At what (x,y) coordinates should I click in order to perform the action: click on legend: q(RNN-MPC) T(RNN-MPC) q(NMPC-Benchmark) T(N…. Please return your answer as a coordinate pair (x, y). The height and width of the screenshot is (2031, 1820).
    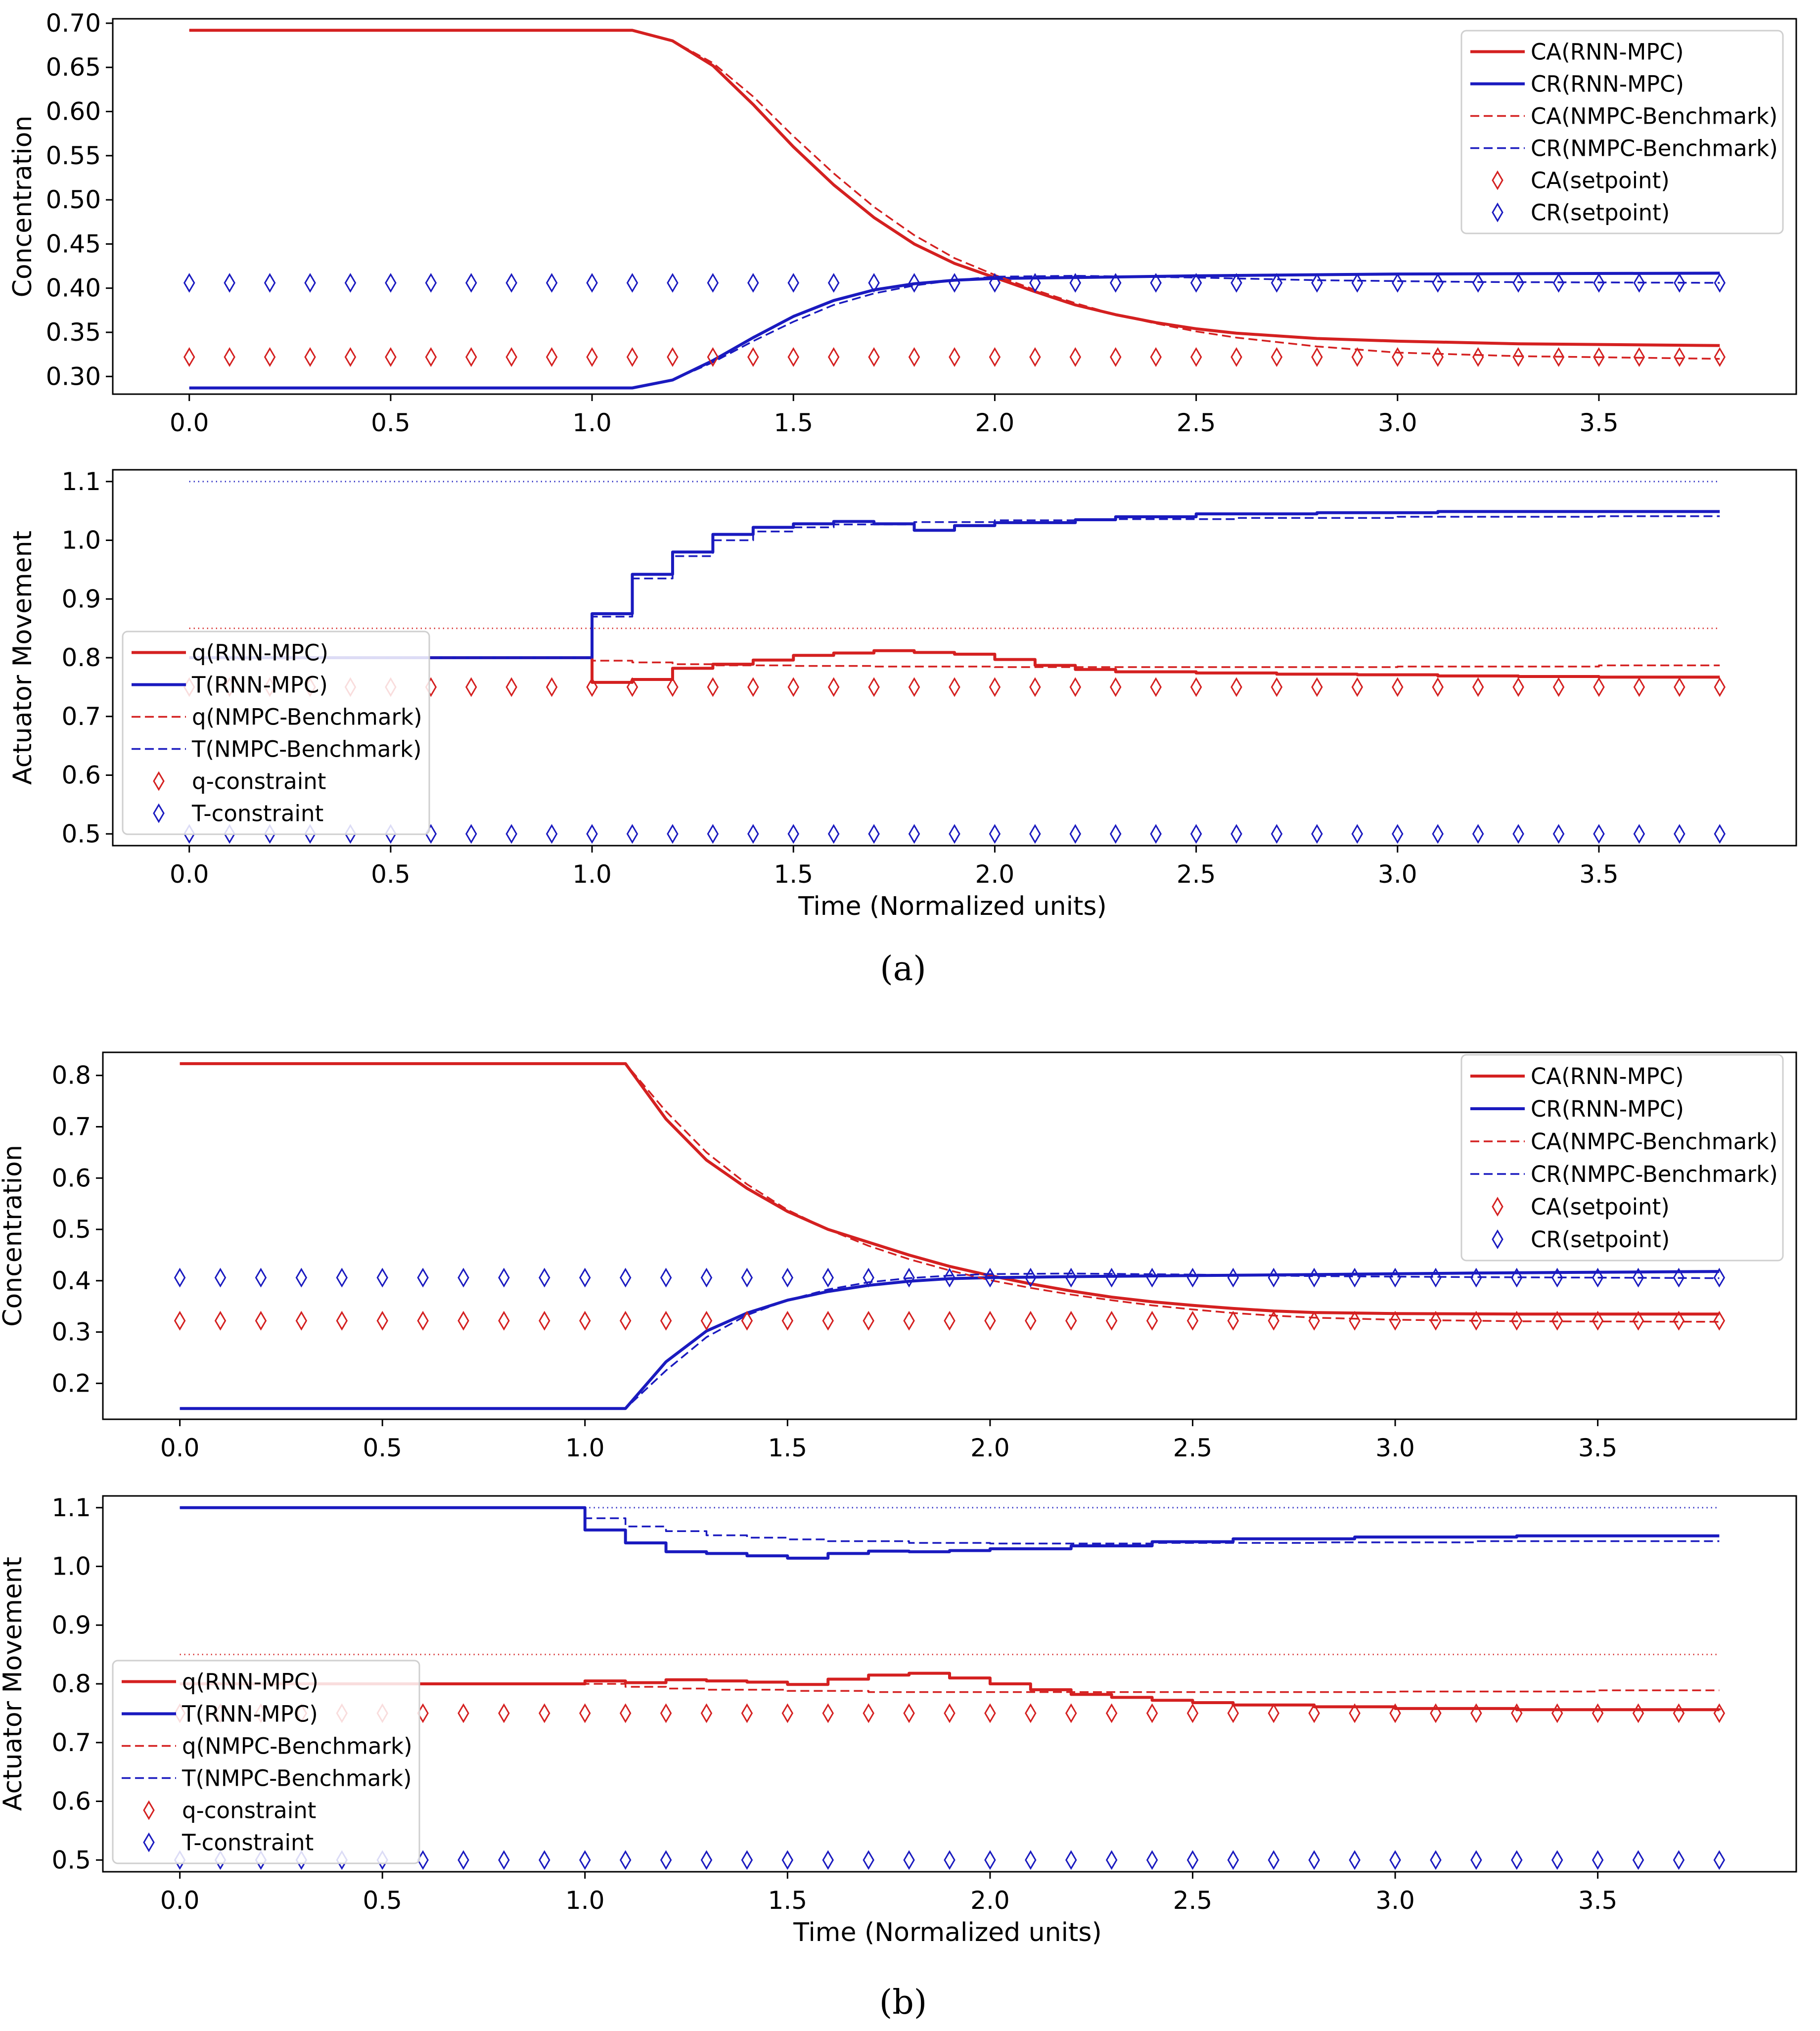
    Looking at the image, I should click on (266, 1762).